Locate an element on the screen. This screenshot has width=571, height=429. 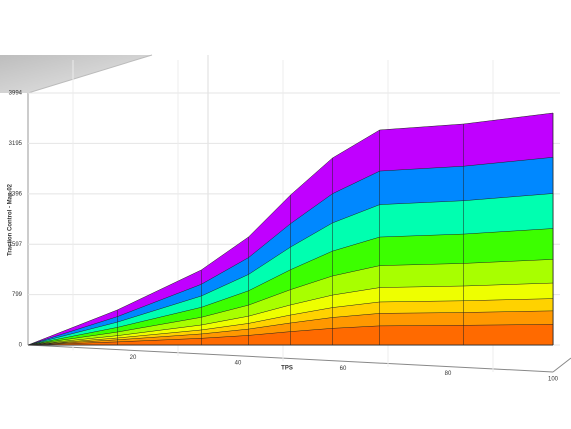
x-tick-label: 100 is located at coordinates (553, 380).